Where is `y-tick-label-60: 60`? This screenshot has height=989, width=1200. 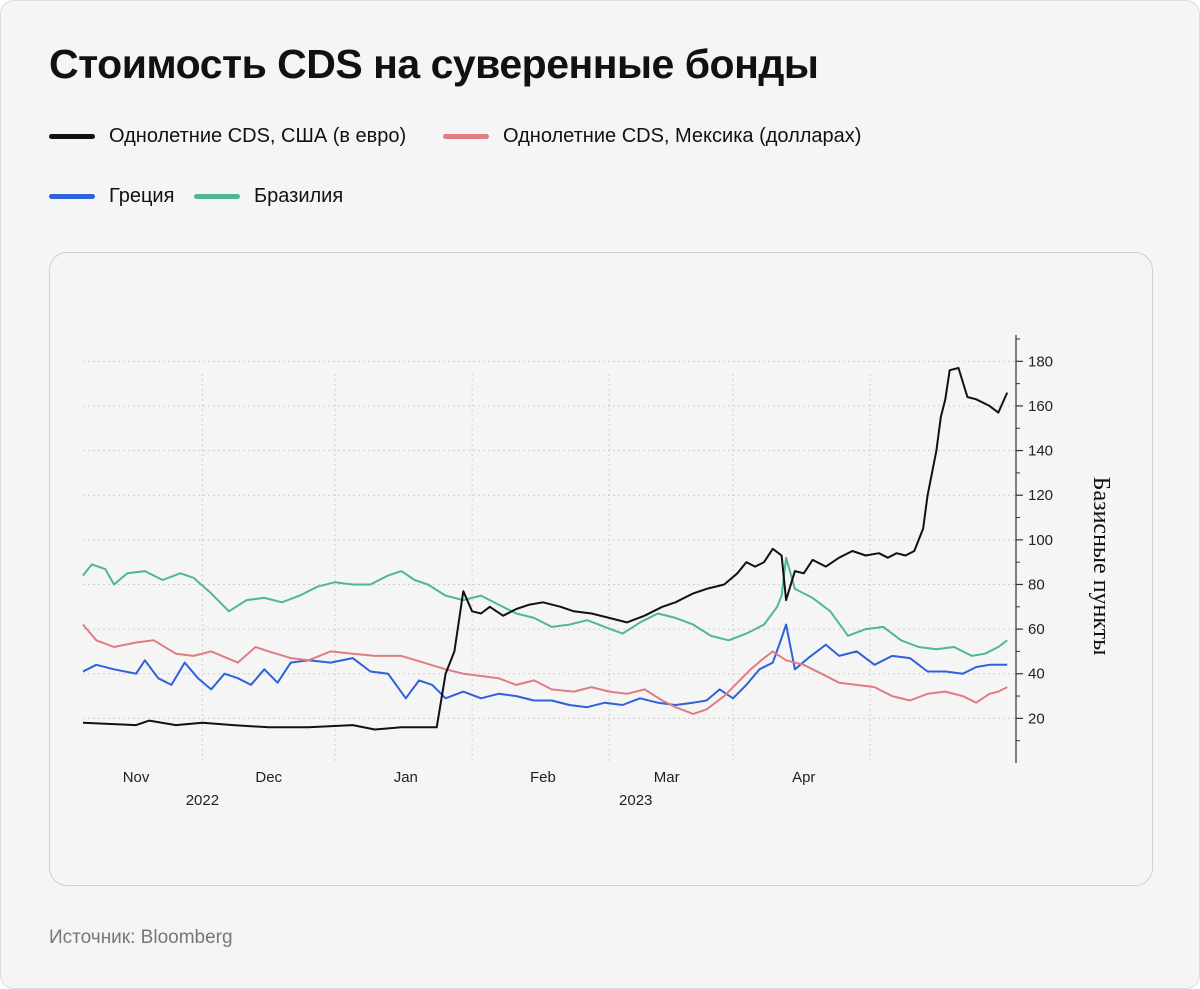 y-tick-label-60: 60 is located at coordinates (1036, 629).